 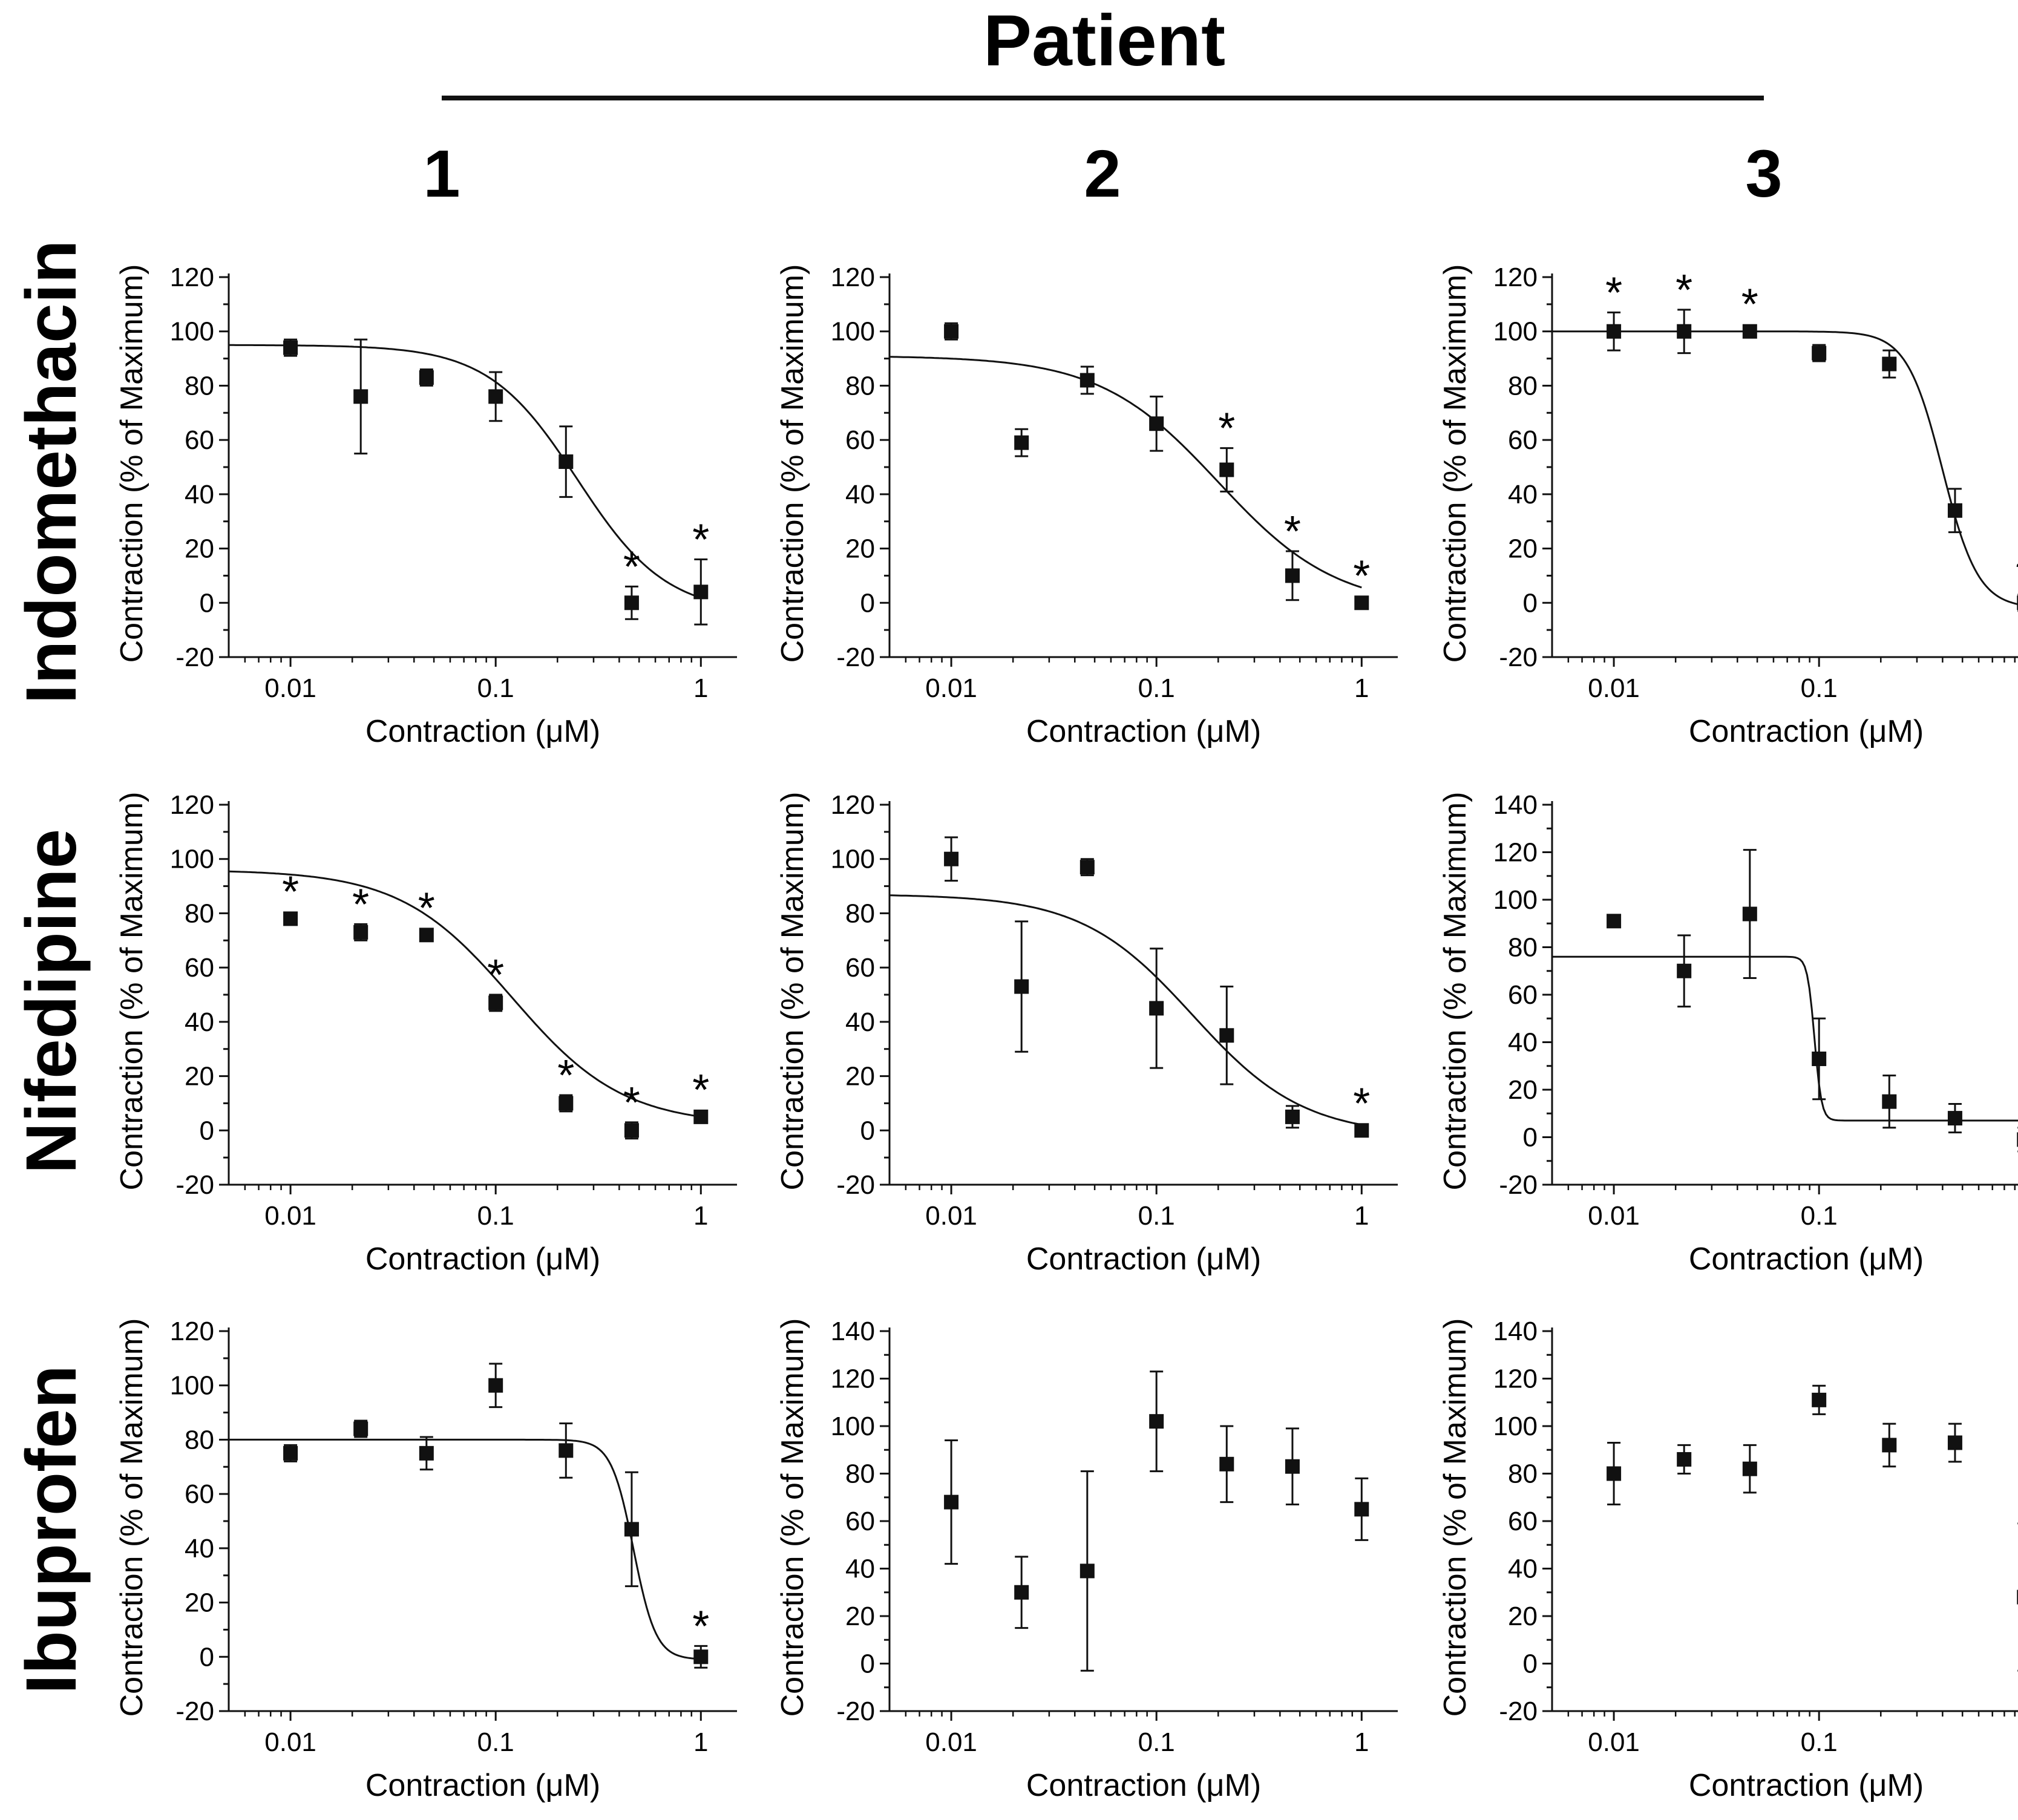 I want to click on panel-nifedipine-p2-xtick-label-1: 0.1, so click(x=1156, y=1216).